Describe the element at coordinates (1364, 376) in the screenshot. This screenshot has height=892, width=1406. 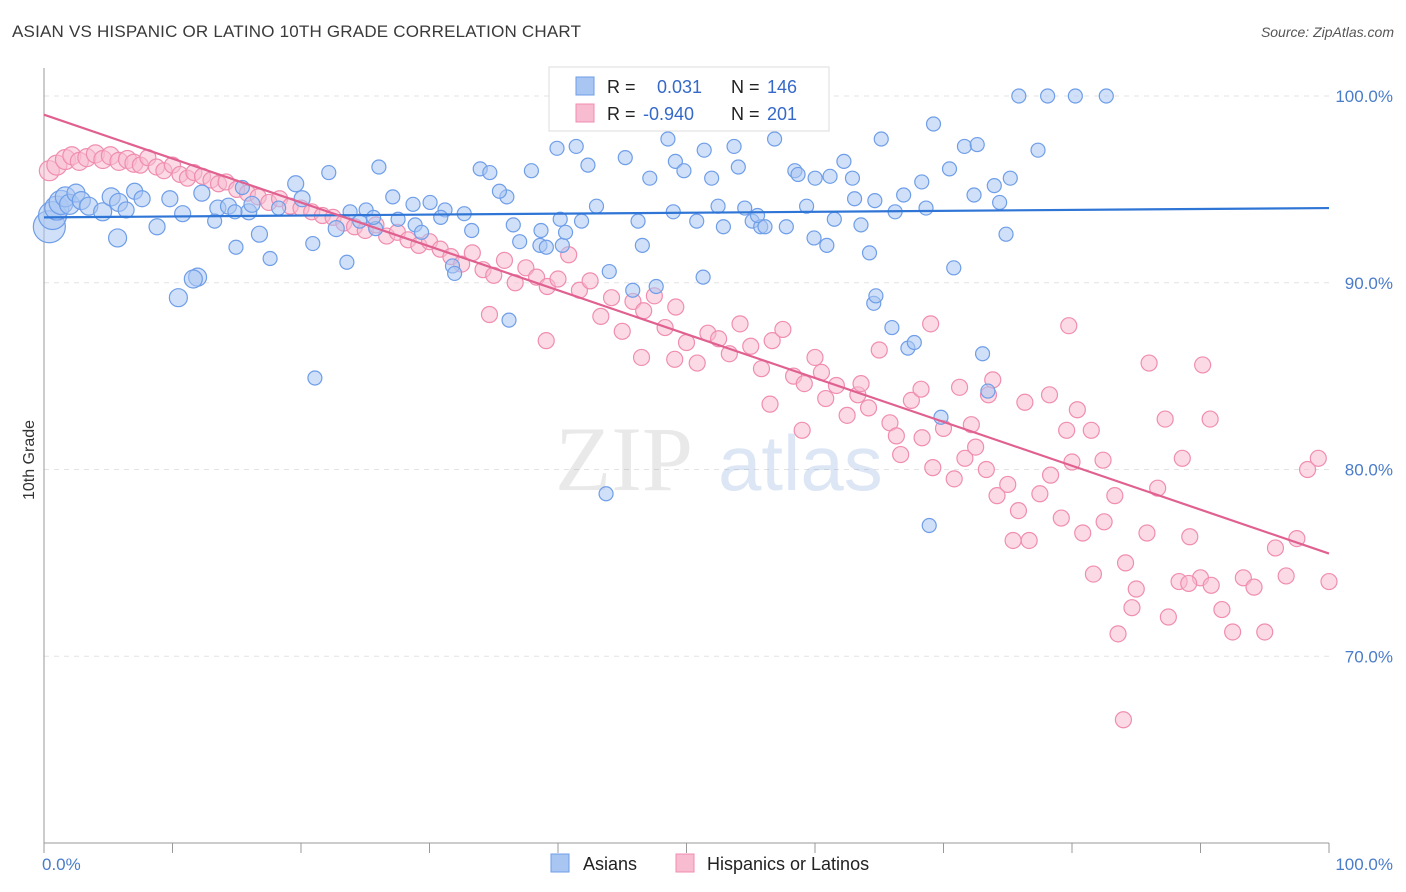
I see `y-tick-labels: 70.0% 80.0% 90.0% 100.0%` at that location.